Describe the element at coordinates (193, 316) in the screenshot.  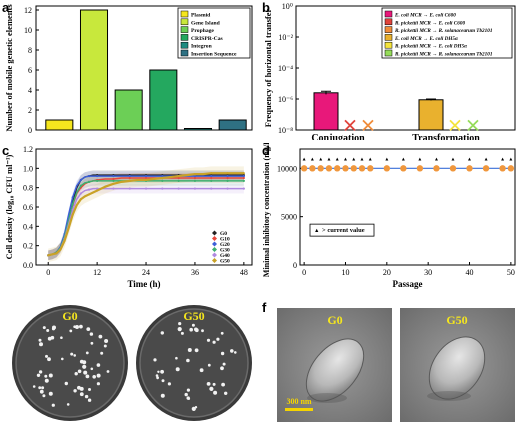
I see `dish-label-g50: G50` at that location.